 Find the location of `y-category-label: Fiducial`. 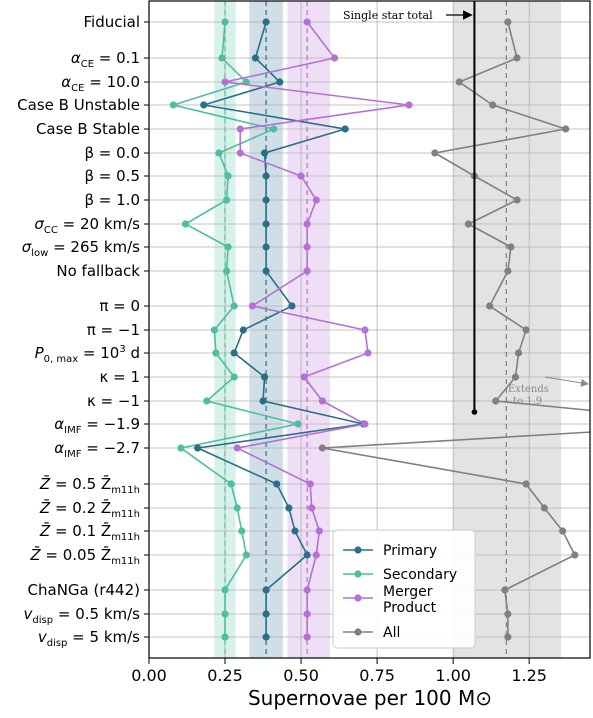

y-category-label: Fiducial is located at coordinates (111, 22).